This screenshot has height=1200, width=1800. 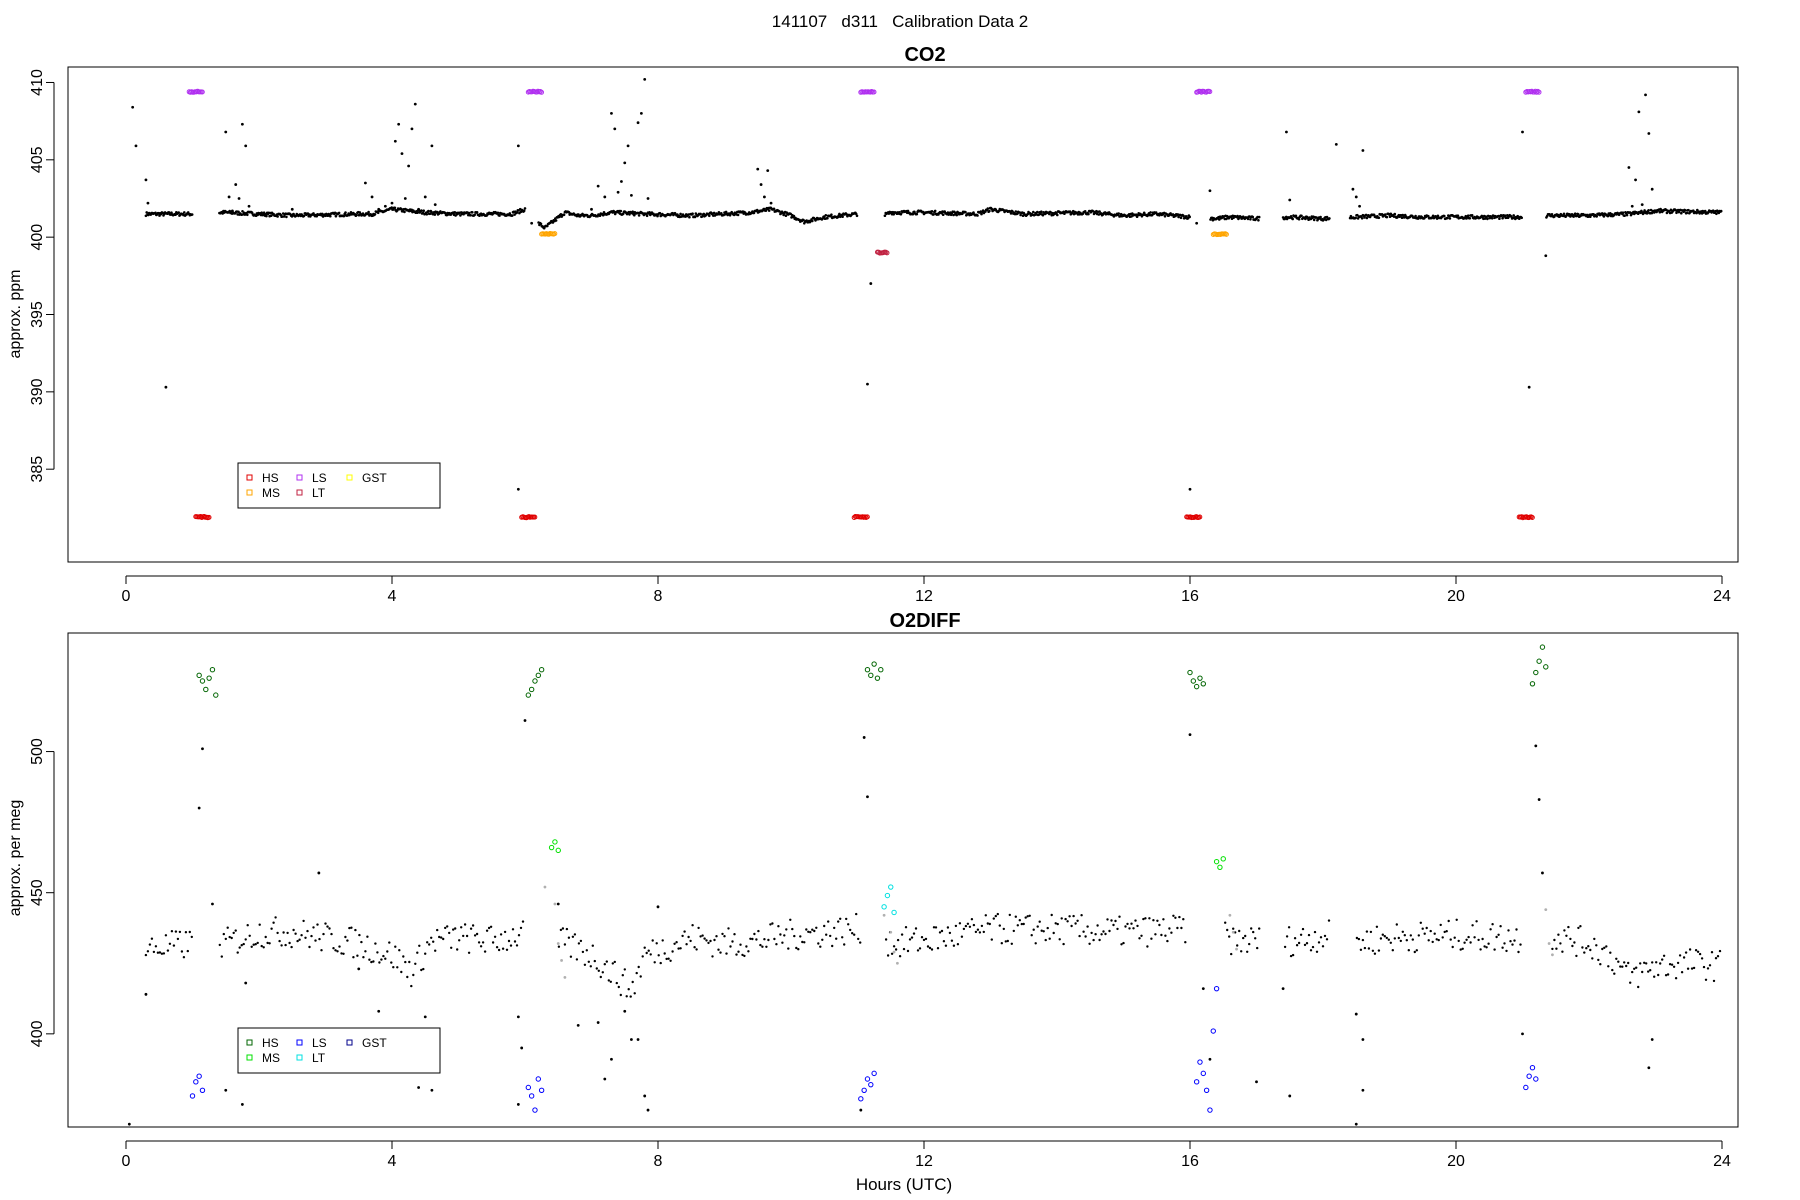 What do you see at coordinates (1722, 1161) in the screenshot?
I see `o2diff-x-tick-label: 24` at bounding box center [1722, 1161].